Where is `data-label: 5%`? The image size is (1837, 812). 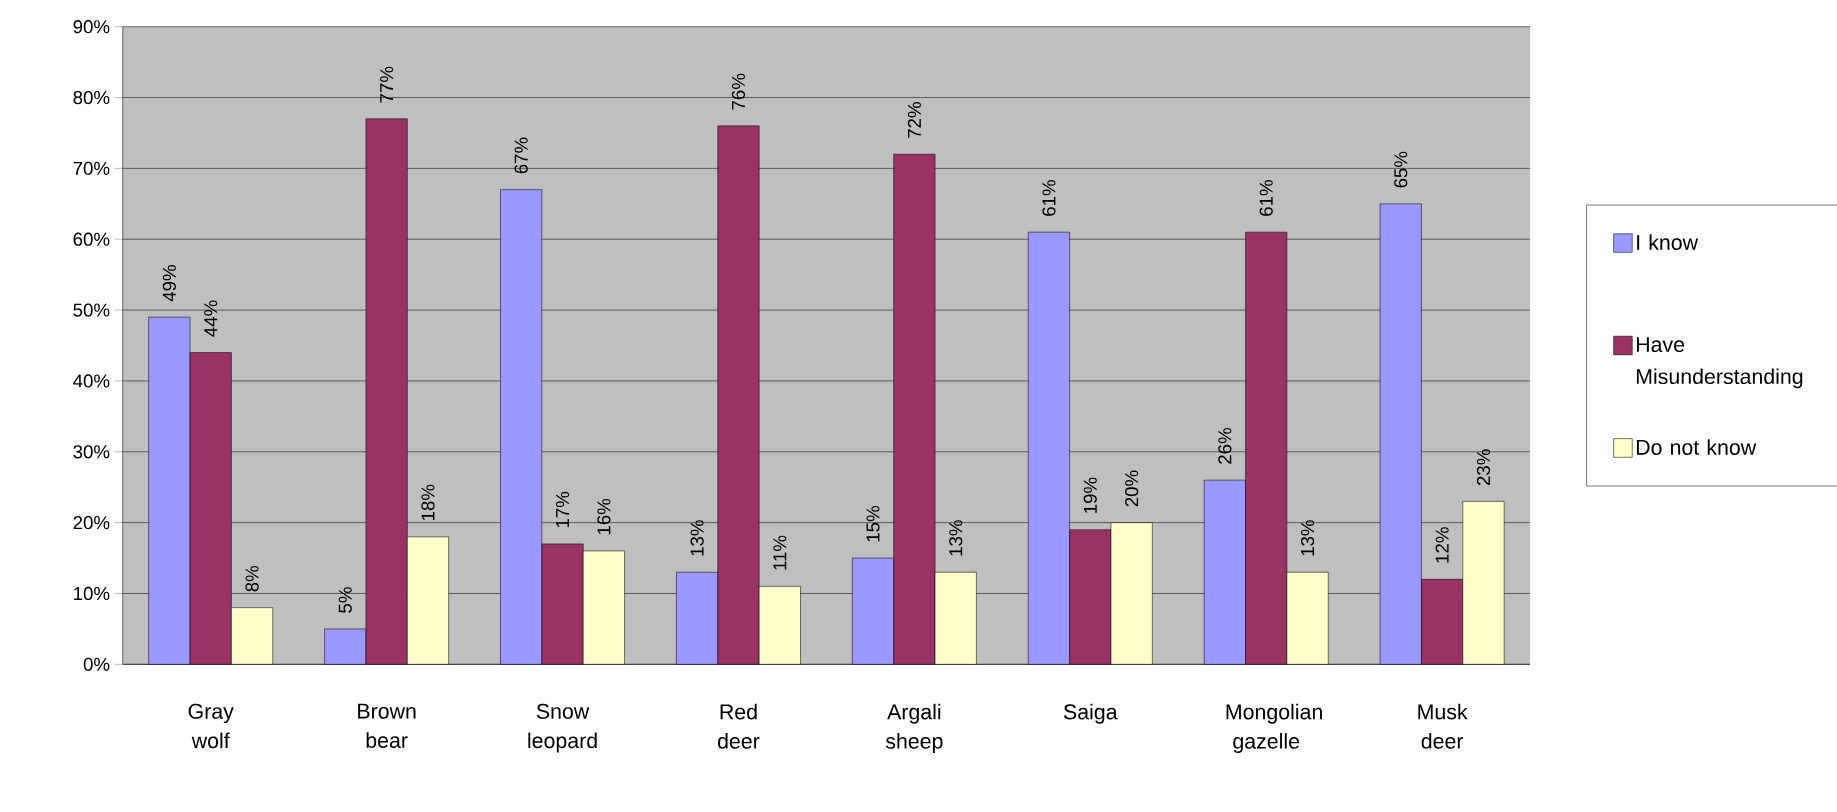 data-label: 5% is located at coordinates (345, 600).